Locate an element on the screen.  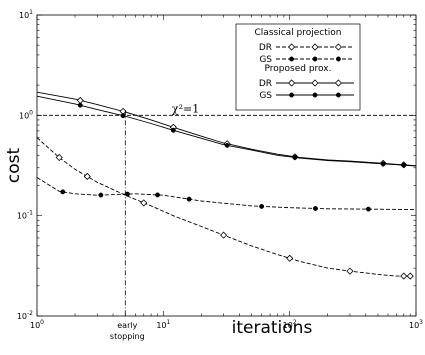
legend-label-proposed-dr: DR is located at coordinates (265, 84).